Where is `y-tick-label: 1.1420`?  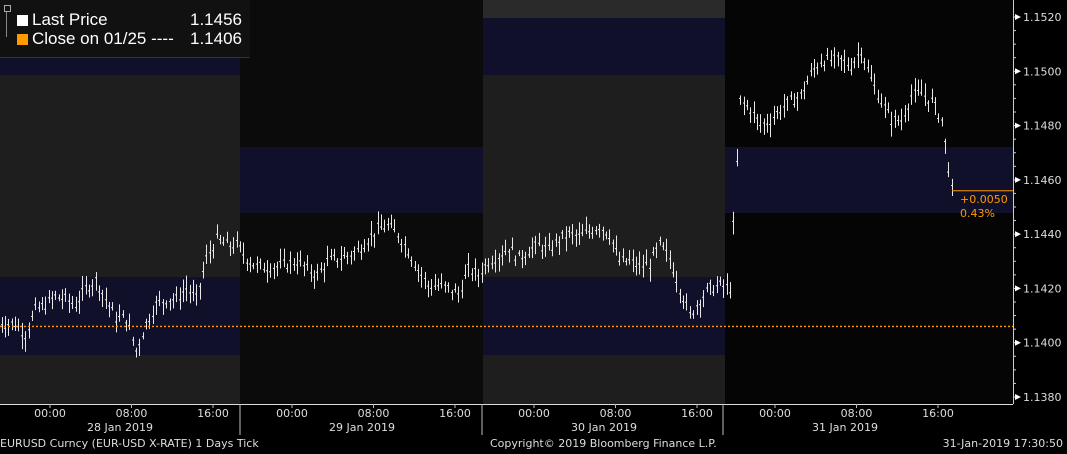 y-tick-label: 1.1420 is located at coordinates (1042, 288).